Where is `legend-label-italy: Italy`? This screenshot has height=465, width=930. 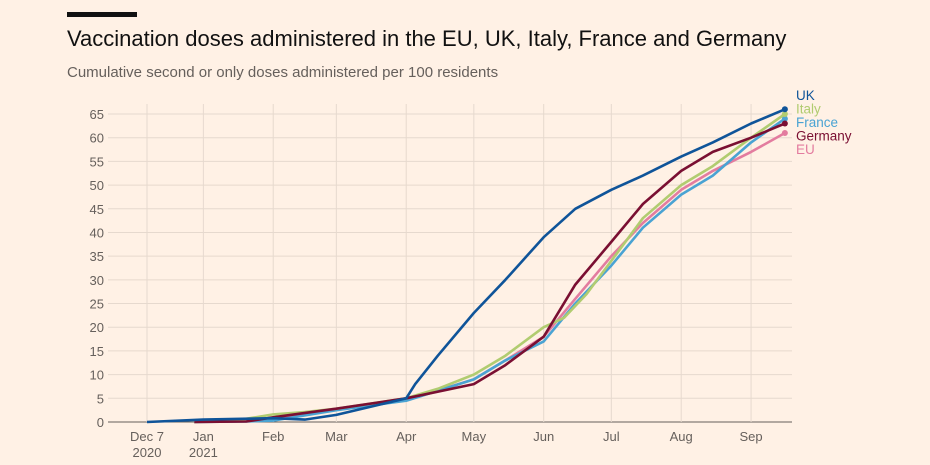 legend-label-italy: Italy is located at coordinates (808, 109).